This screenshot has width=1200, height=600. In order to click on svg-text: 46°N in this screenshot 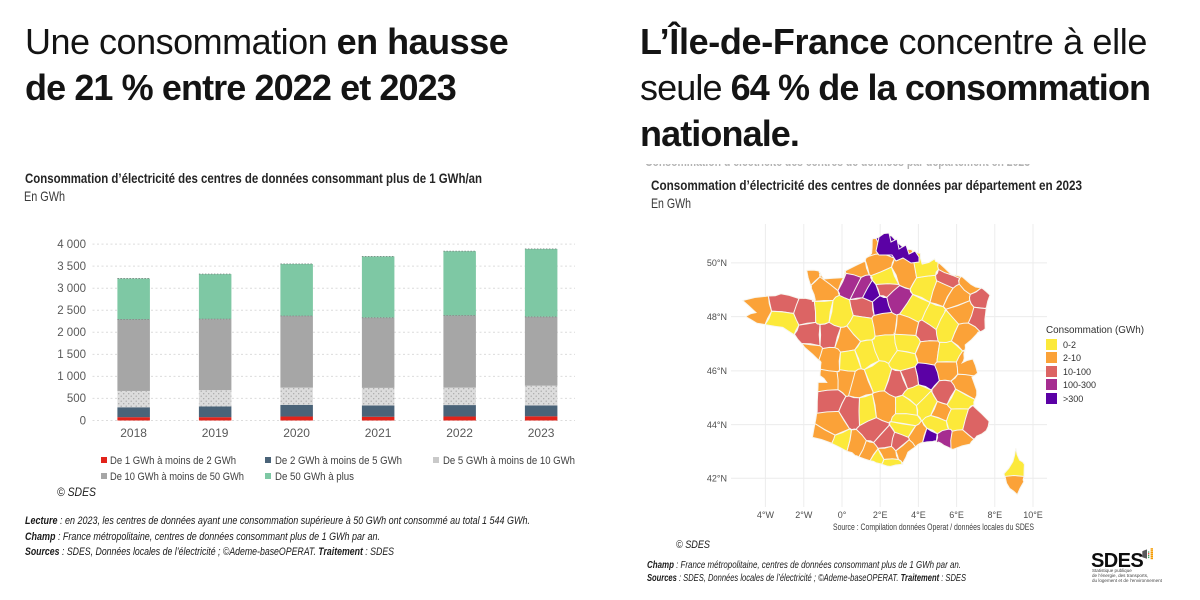, I will do `click(717, 371)`.